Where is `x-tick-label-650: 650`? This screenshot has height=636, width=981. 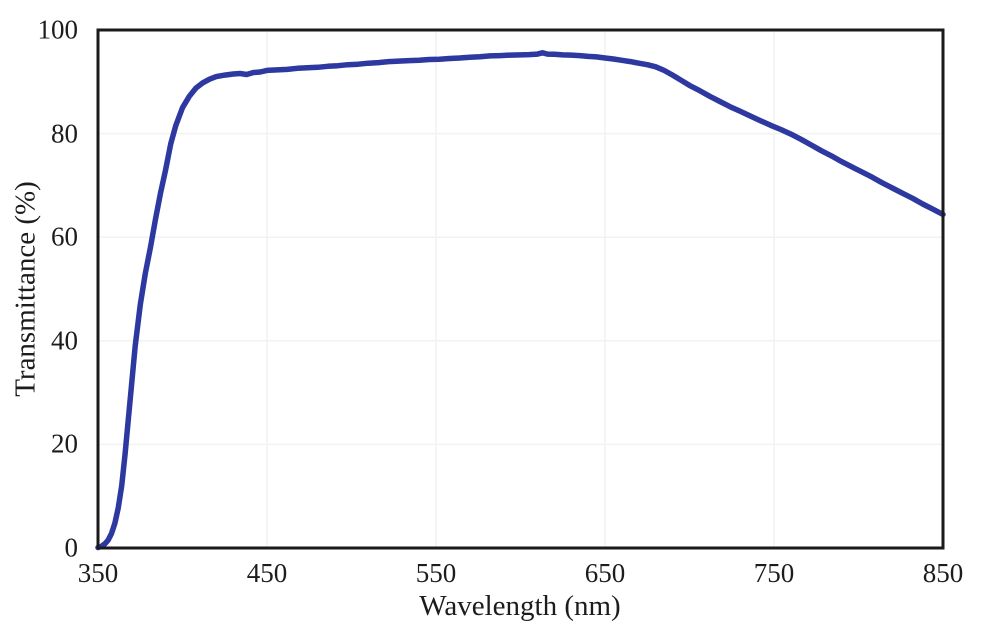 x-tick-label-650: 650 is located at coordinates (605, 573).